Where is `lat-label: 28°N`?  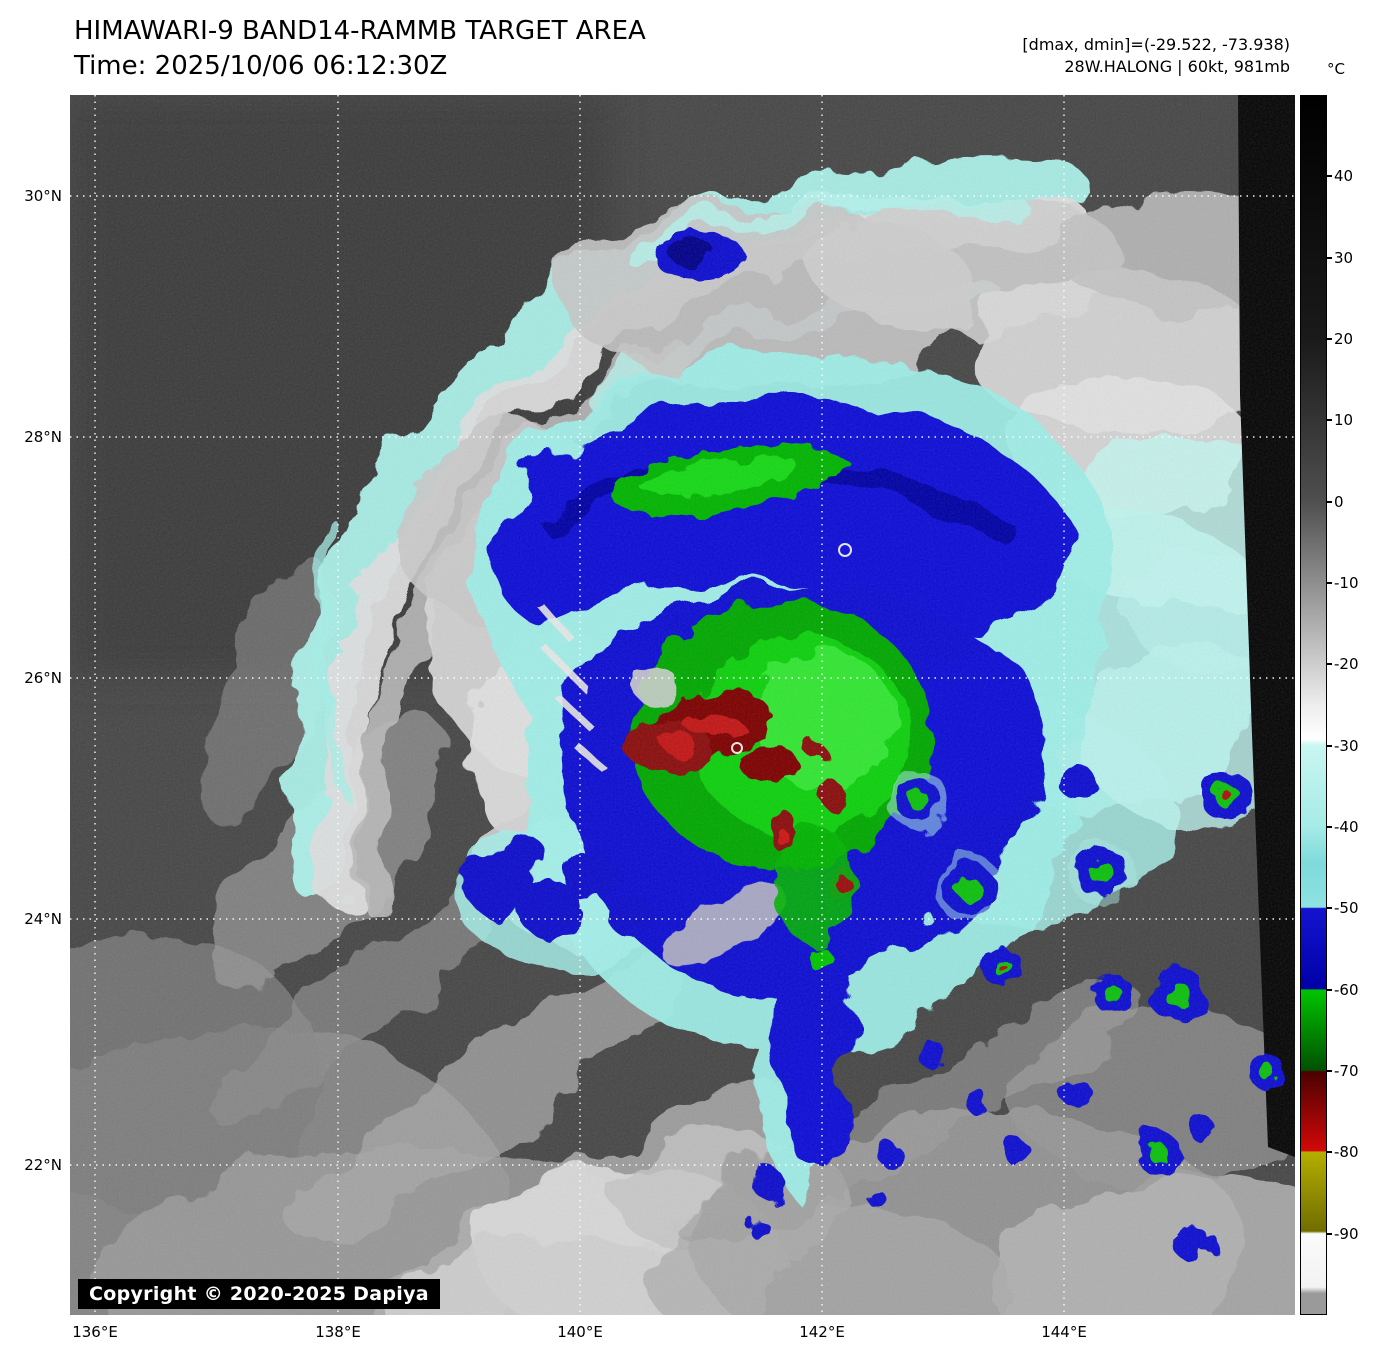
lat-label: 28°N is located at coordinates (43, 437).